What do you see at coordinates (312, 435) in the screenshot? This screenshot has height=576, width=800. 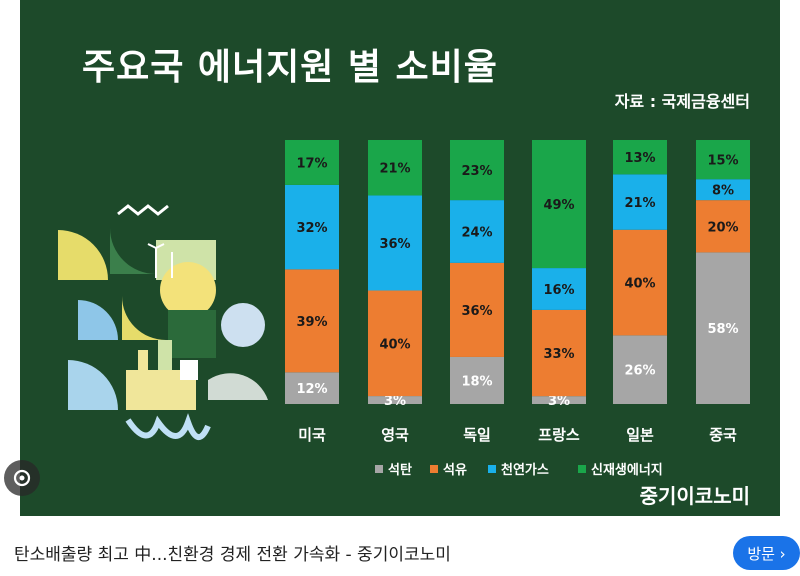 I see `category-label: 미국` at bounding box center [312, 435].